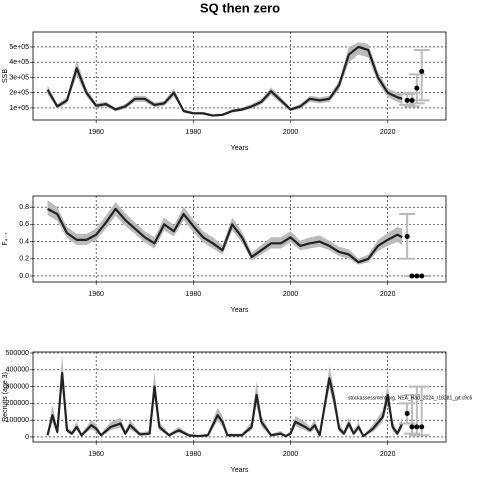 The height and width of the screenshot is (480, 480). What do you see at coordinates (24, 207) in the screenshot?
I see `y-tick-label: 0.8` at bounding box center [24, 207].